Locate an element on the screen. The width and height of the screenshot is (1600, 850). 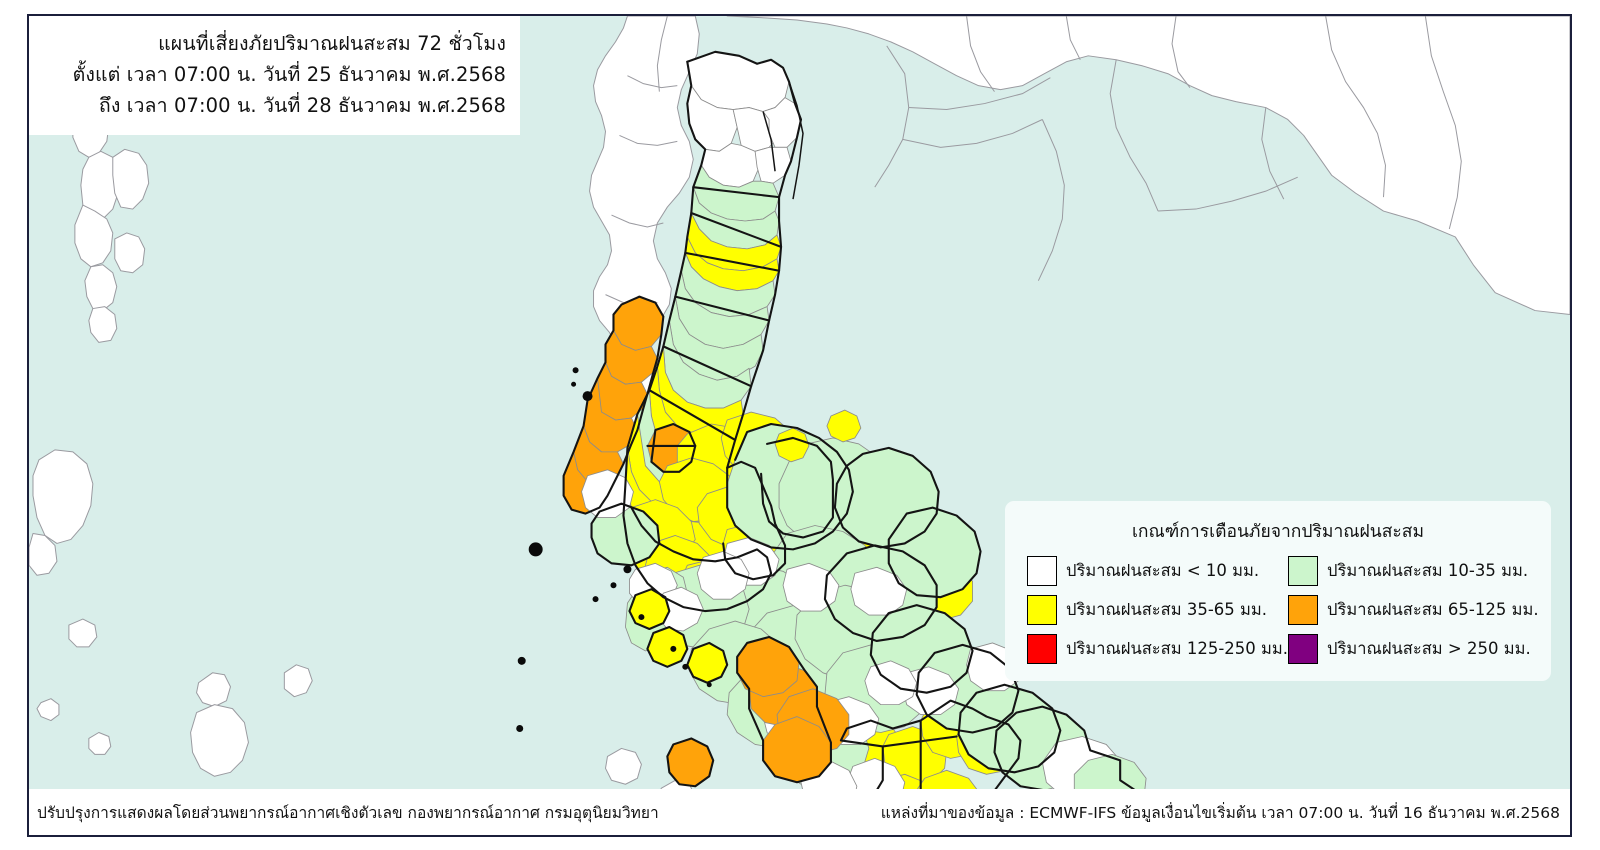
legend-label-gt250: ปริมาณฝนสะสม > 250 มม. is located at coordinates (1429, 648).